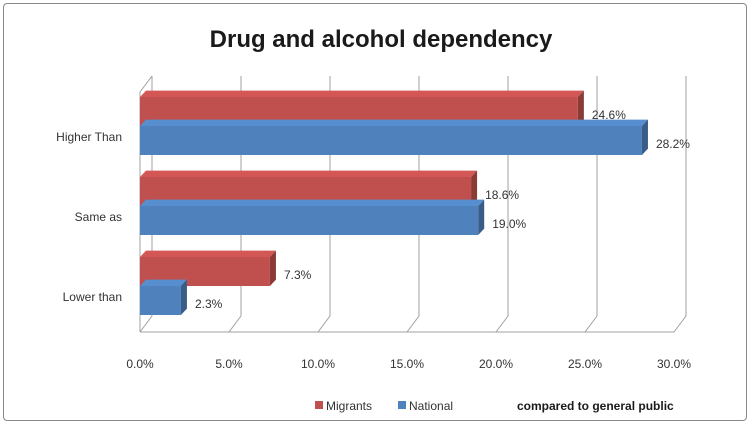  Describe the element at coordinates (502, 195) in the screenshot. I see `data-label: 18.6%` at that location.